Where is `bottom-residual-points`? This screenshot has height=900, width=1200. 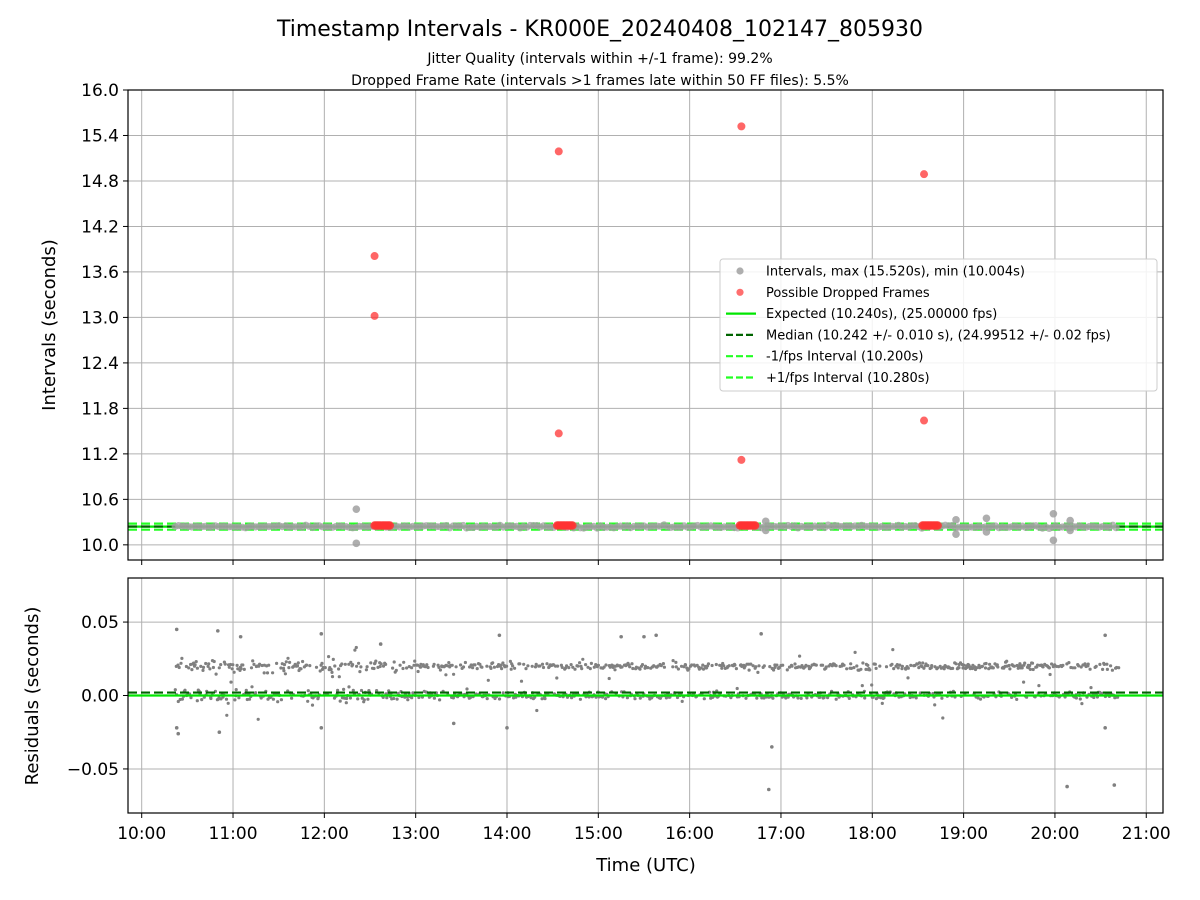 bottom-residual-points is located at coordinates (647, 709).